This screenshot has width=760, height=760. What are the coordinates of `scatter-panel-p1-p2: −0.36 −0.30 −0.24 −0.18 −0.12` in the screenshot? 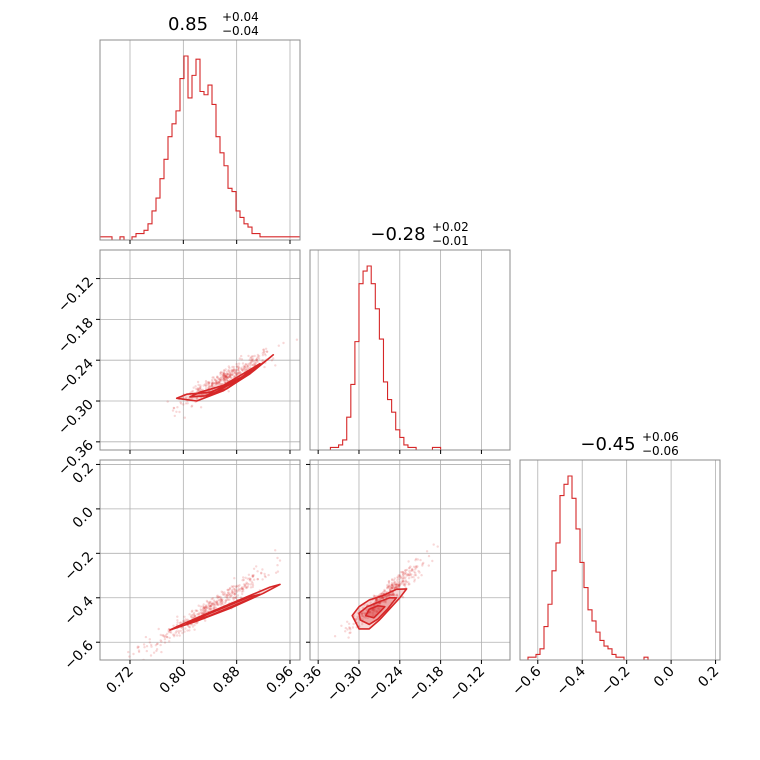 It's located at (397, 582).